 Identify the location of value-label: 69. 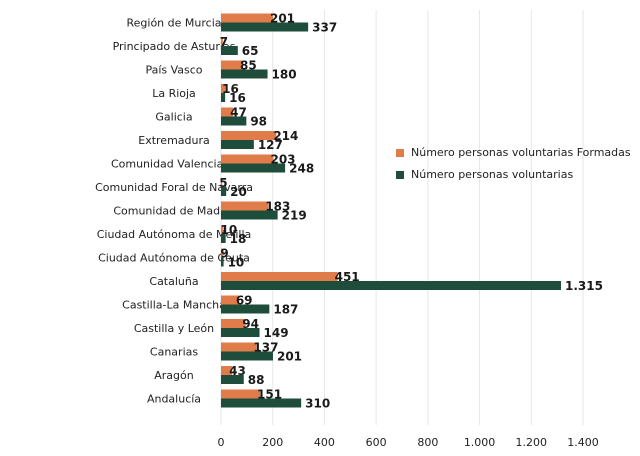
(244, 301).